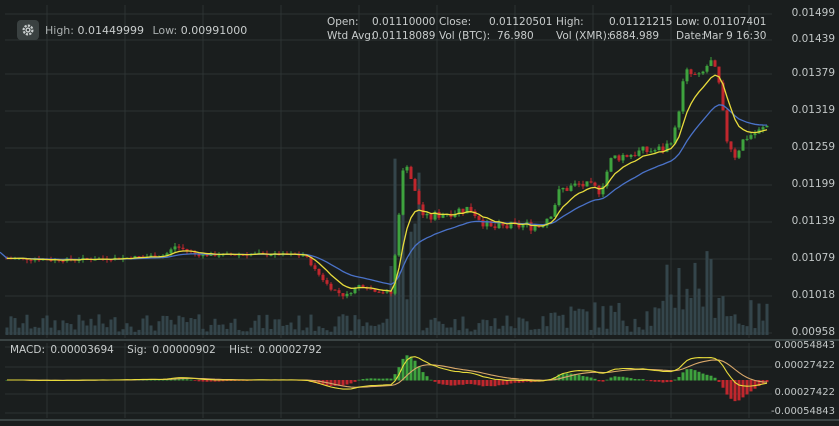 The height and width of the screenshot is (426, 839). I want to click on macd-axis-tick: -0.00054843, so click(802, 411).